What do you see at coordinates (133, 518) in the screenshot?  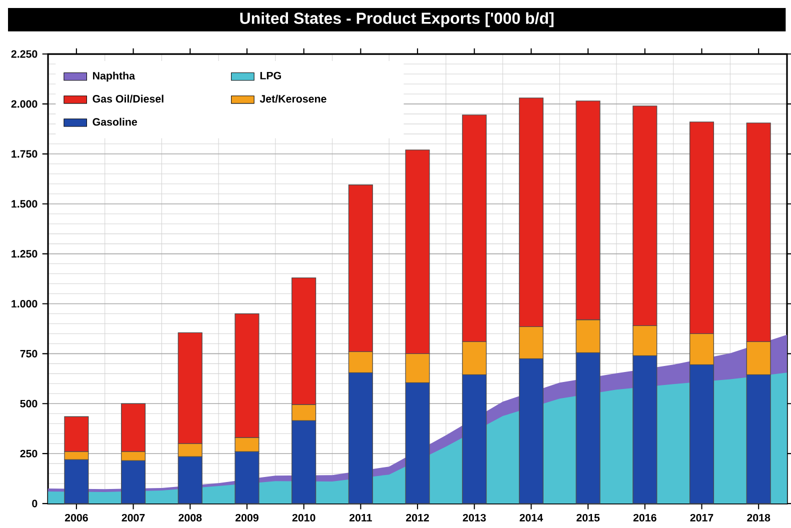 I see `x-tick-label: 2007` at bounding box center [133, 518].